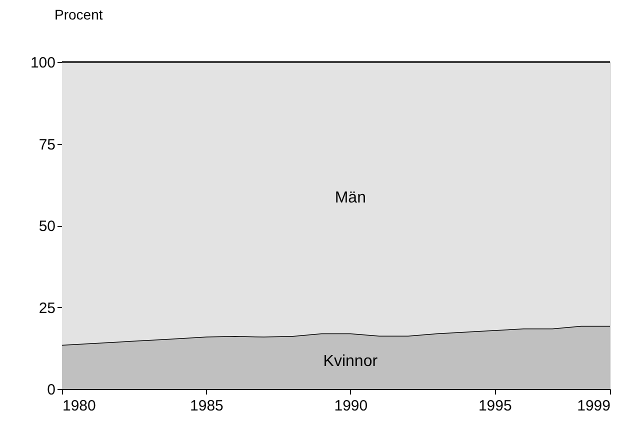  I want to click on x-tick-label: 1980, so click(79, 406).